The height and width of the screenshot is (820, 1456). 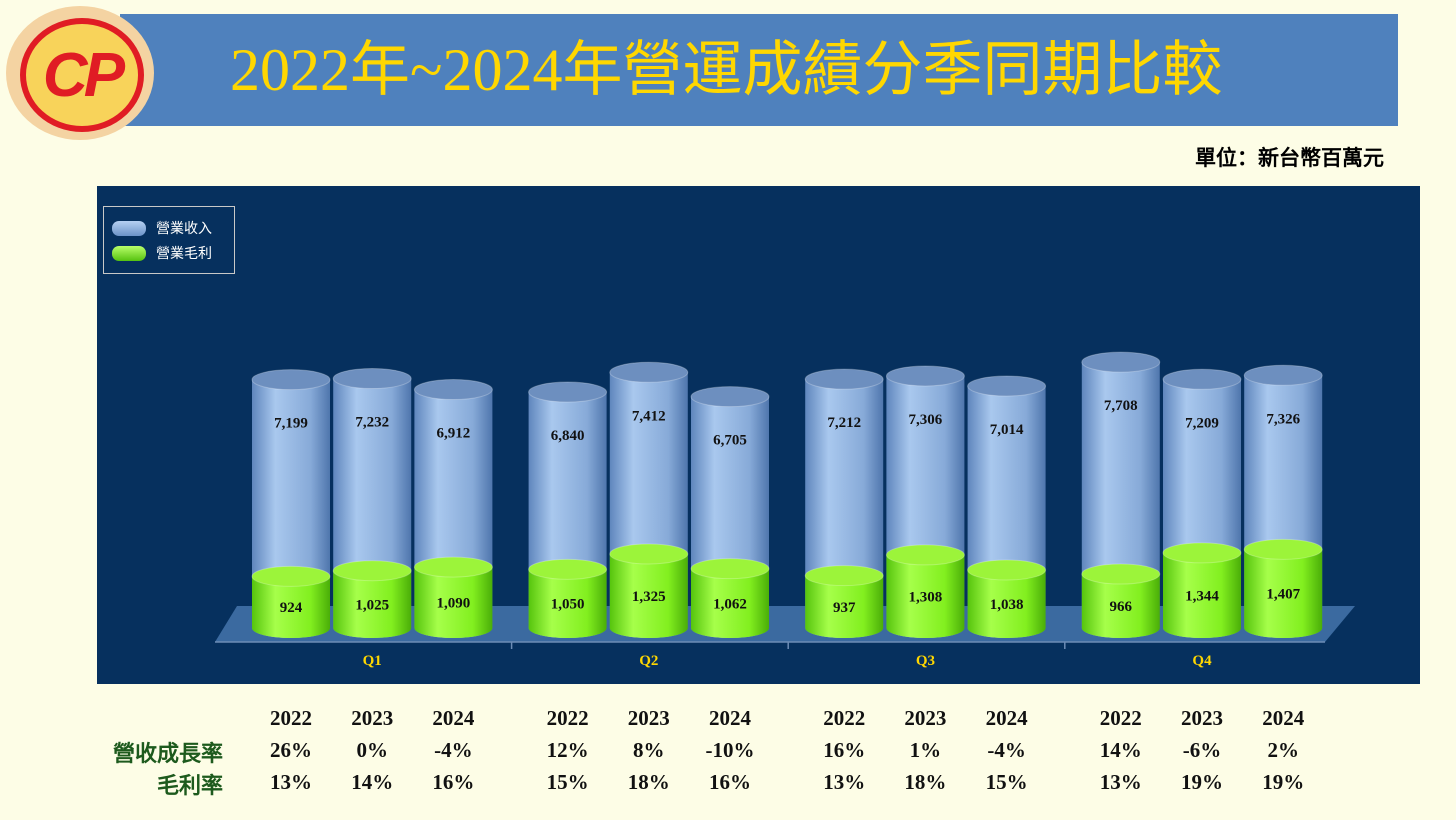 What do you see at coordinates (925, 750) in the screenshot?
I see `table-growth-value: 1%` at bounding box center [925, 750].